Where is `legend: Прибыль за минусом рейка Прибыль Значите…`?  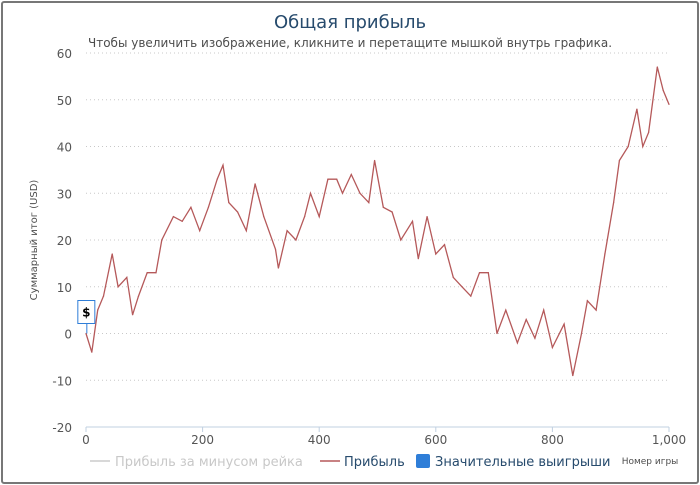 legend: Прибыль за минусом рейка Прибыль Значите… is located at coordinates (350, 462).